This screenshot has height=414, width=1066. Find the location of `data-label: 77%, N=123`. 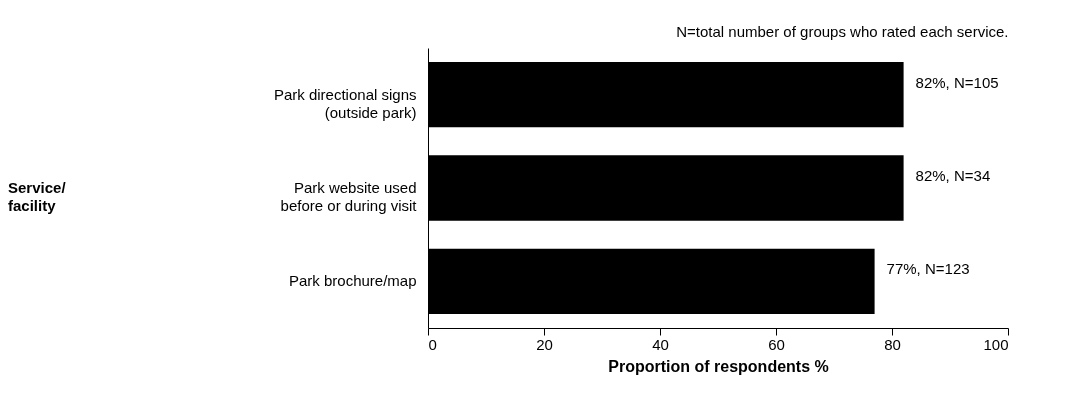

data-label: 77%, N=123 is located at coordinates (928, 269).